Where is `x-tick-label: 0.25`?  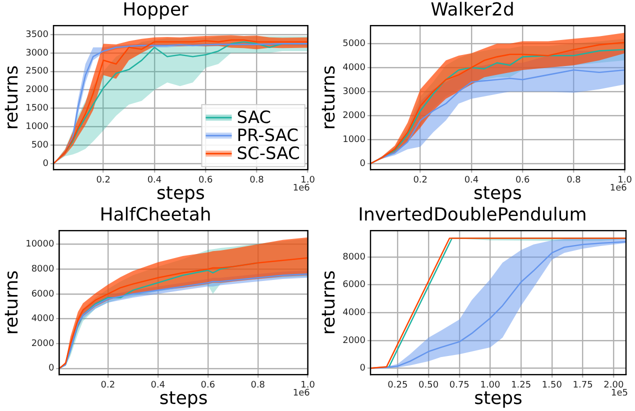 x-tick-label: 0.25 is located at coordinates (398, 385).